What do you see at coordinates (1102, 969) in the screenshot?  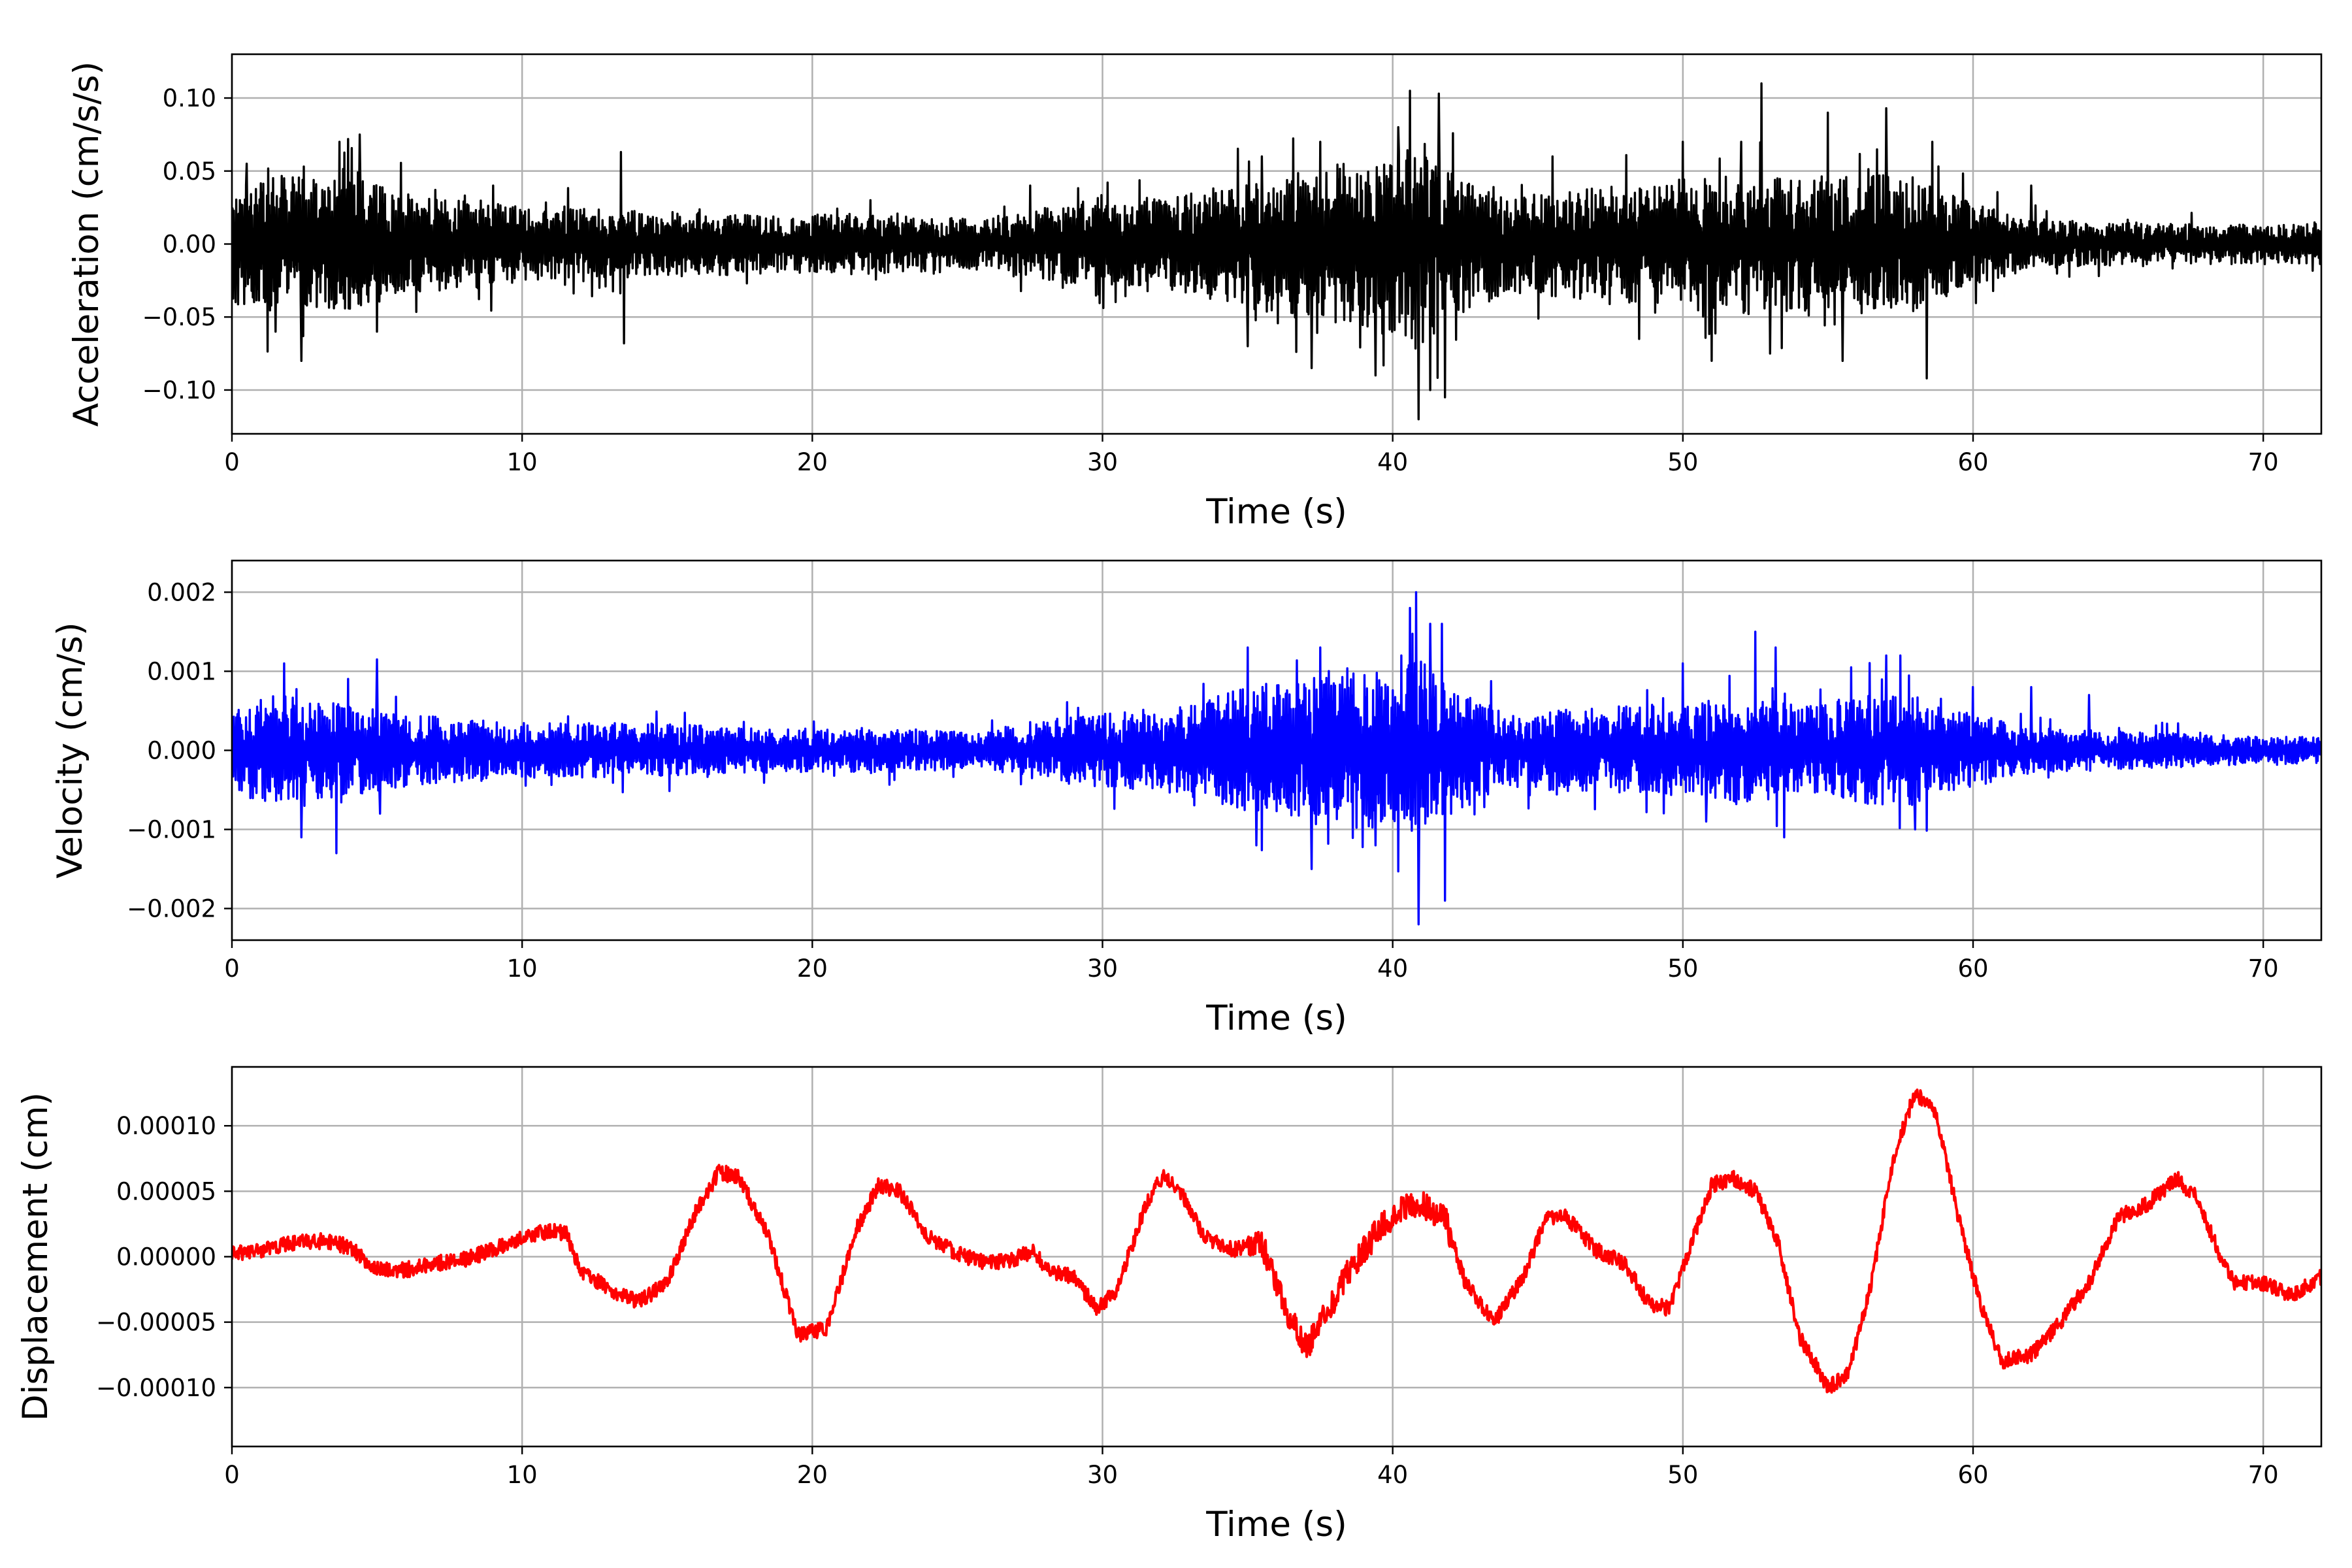 I see `velocity-x-tick-label: 30` at bounding box center [1102, 969].